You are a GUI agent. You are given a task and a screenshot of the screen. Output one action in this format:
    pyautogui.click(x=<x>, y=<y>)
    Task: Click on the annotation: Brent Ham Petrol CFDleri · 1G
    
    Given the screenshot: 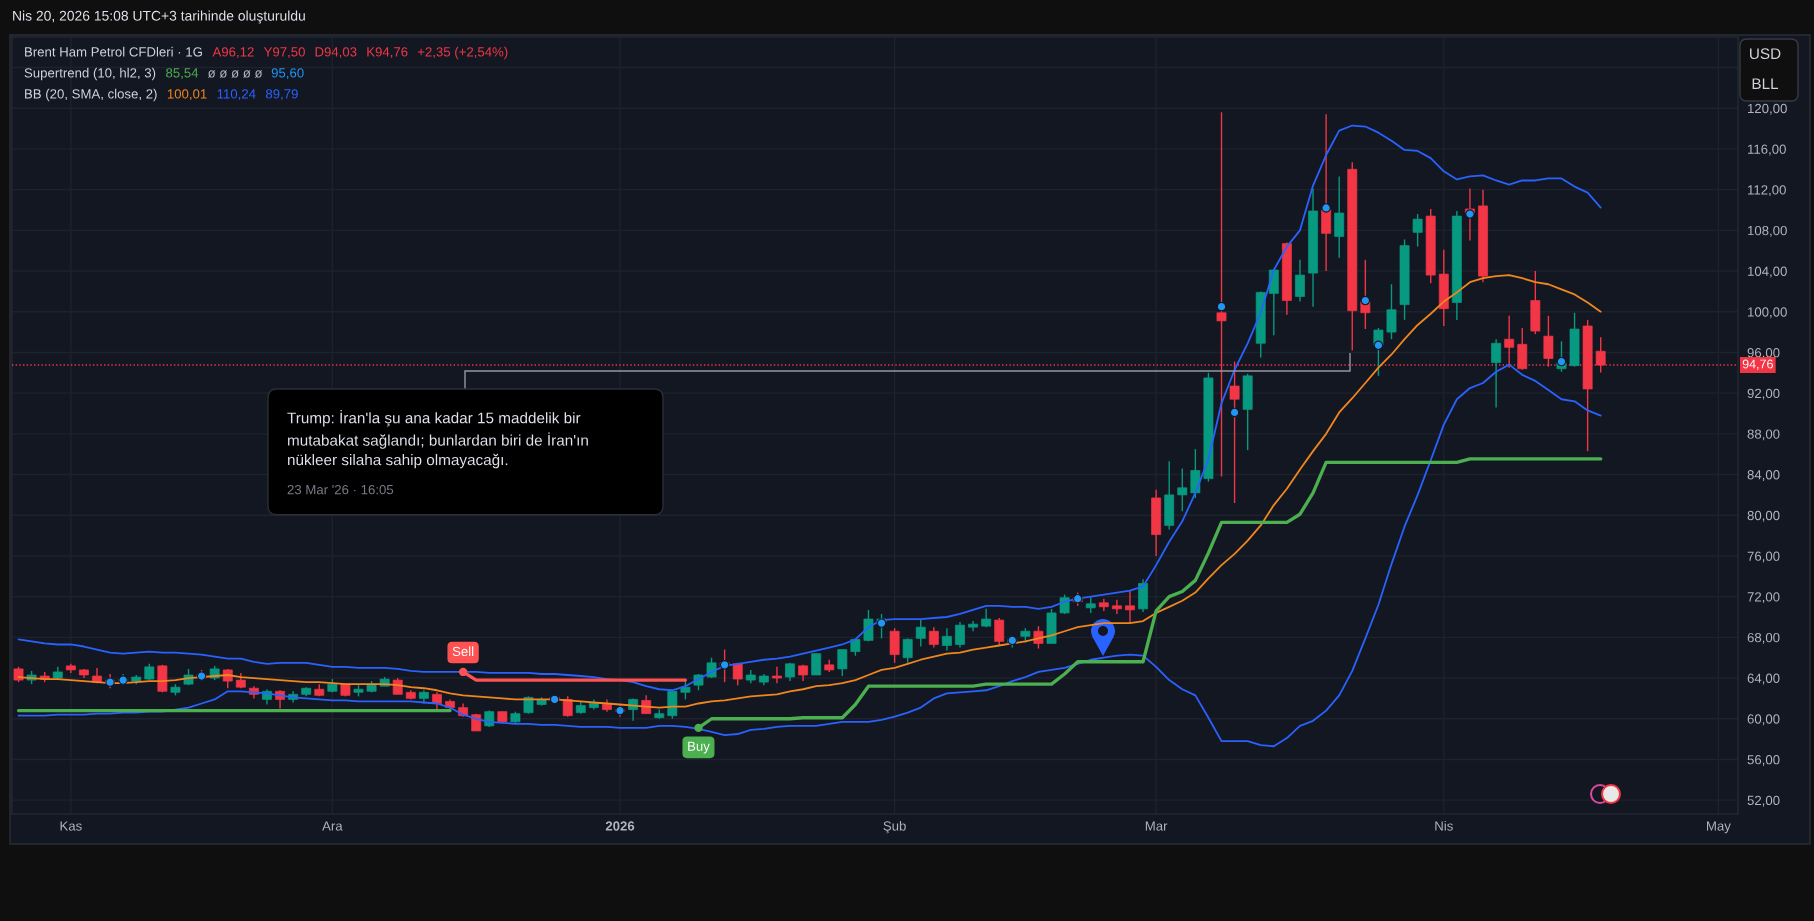 What is the action you would take?
    pyautogui.click(x=113, y=51)
    